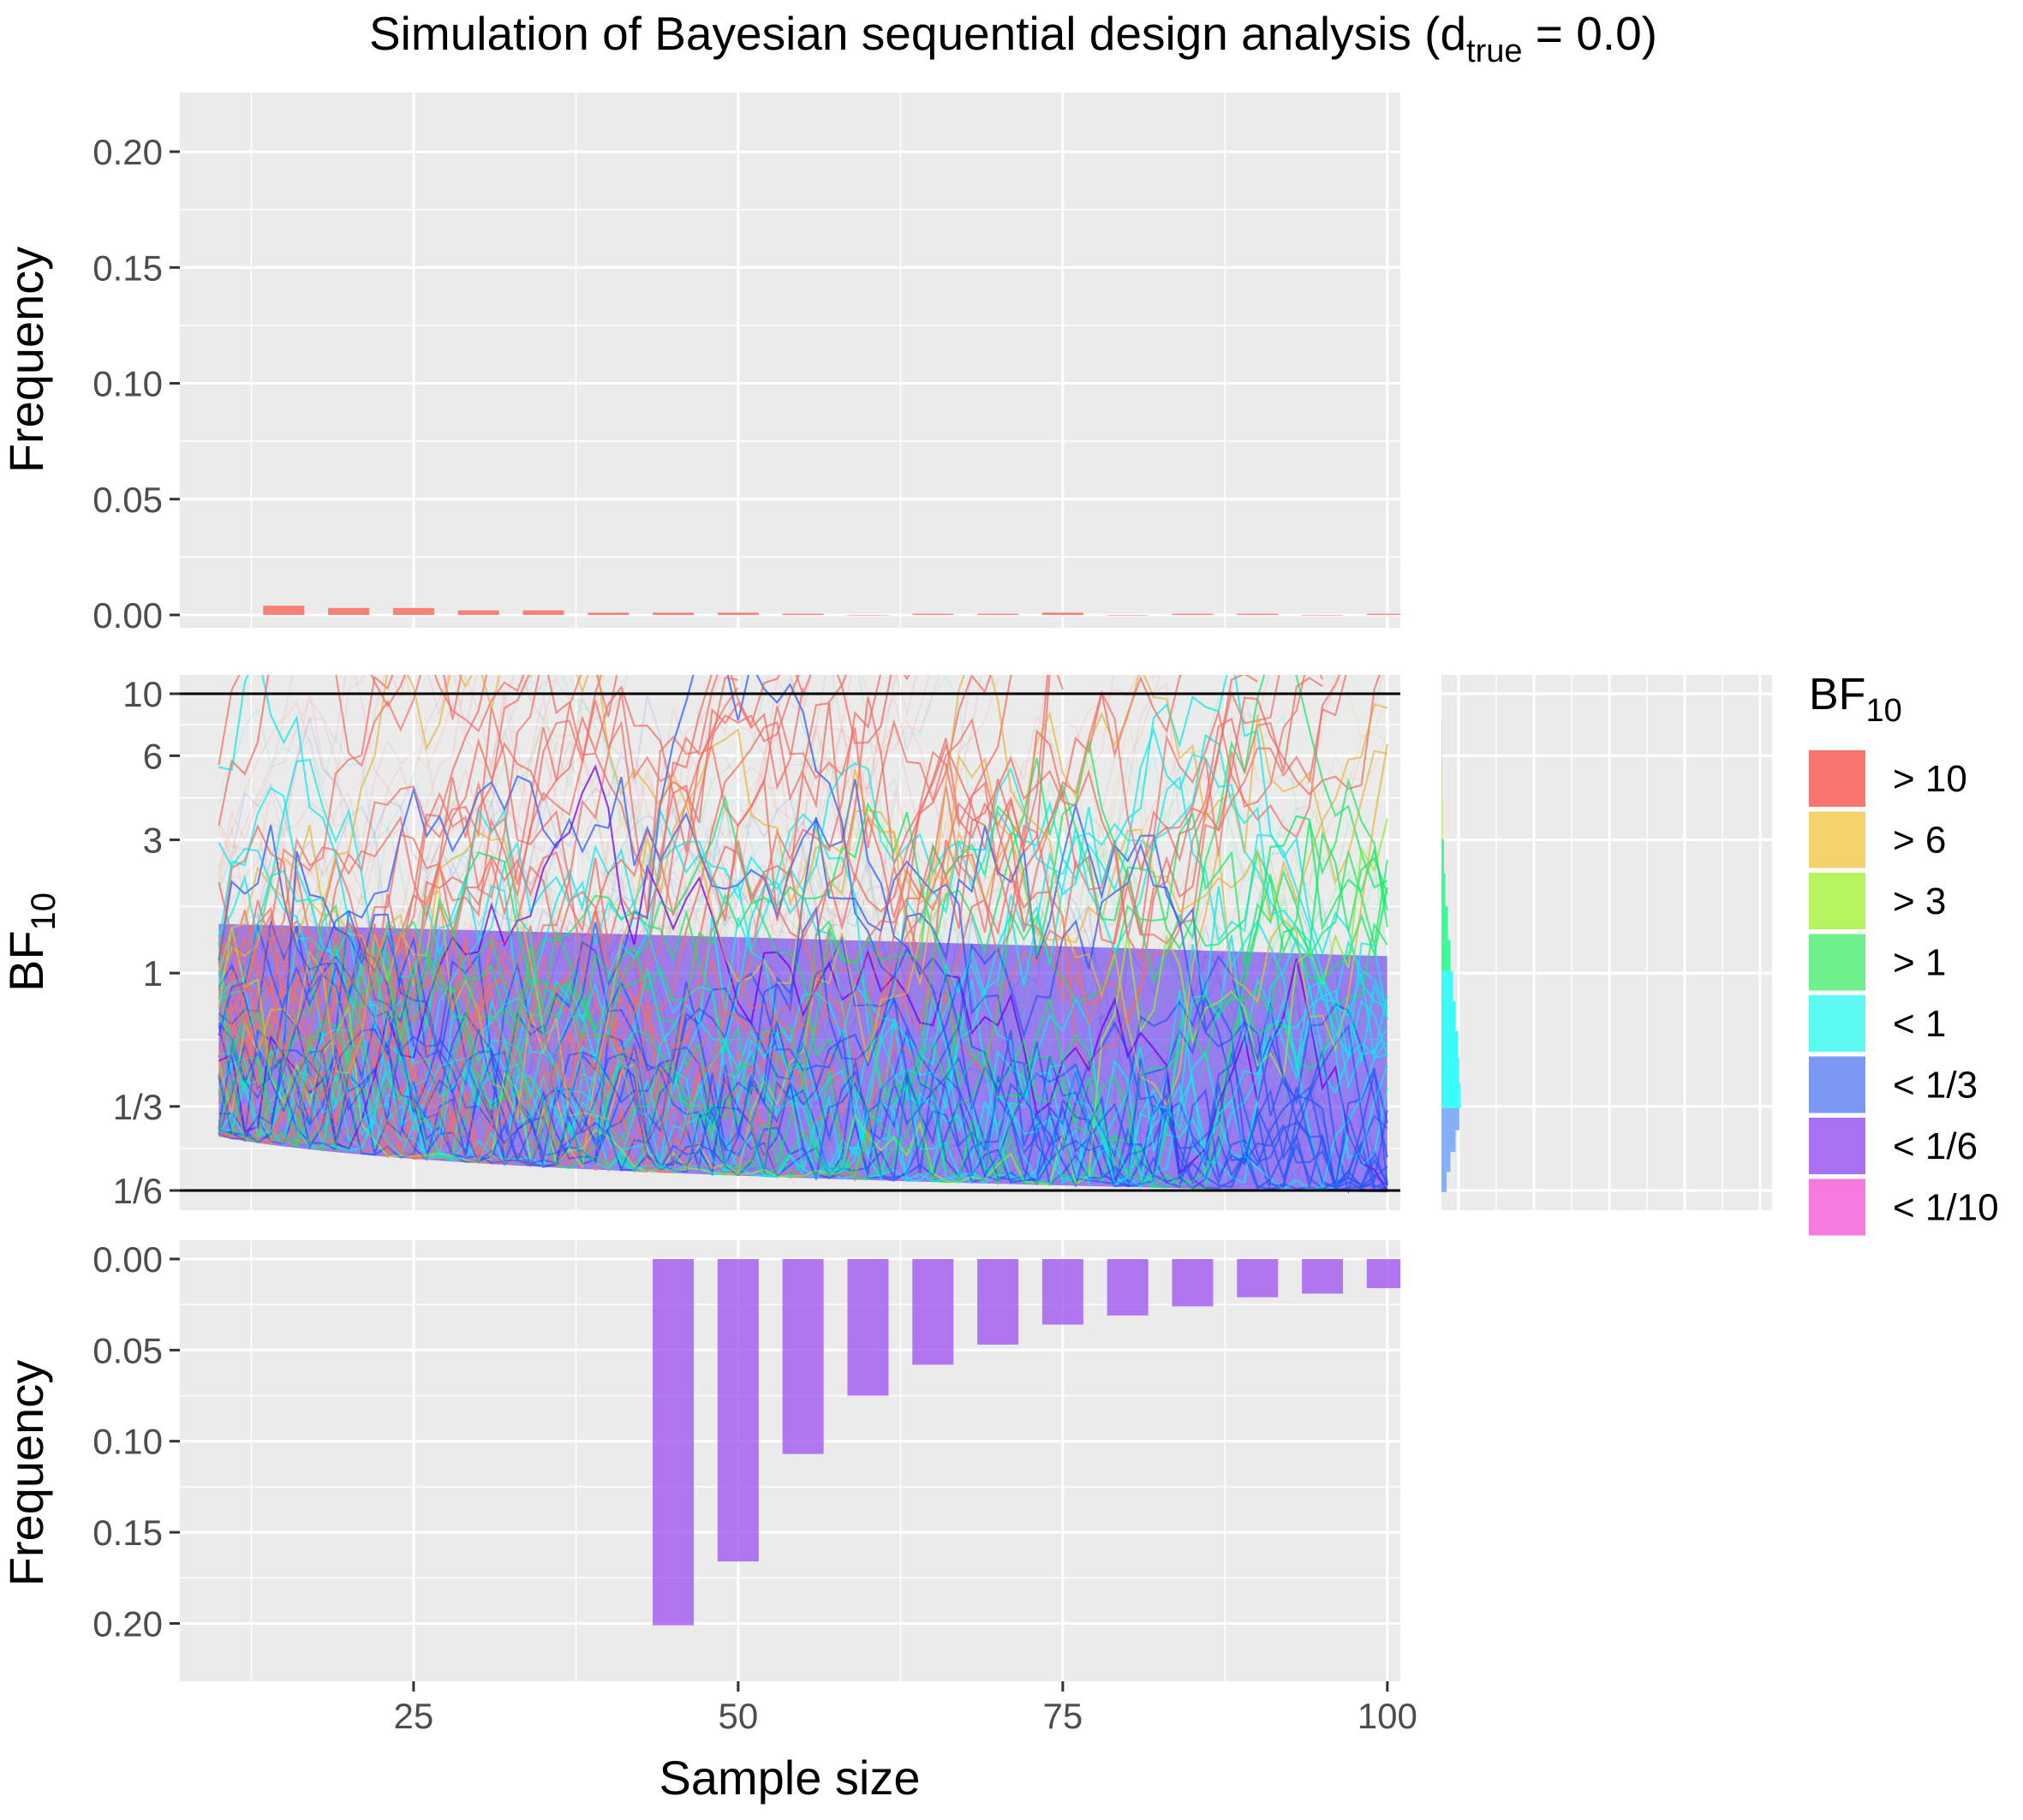 This screenshot has width=2023, height=1820. What do you see at coordinates (138, 1107) in the screenshot?
I see `y-tick-label: 1/3` at bounding box center [138, 1107].